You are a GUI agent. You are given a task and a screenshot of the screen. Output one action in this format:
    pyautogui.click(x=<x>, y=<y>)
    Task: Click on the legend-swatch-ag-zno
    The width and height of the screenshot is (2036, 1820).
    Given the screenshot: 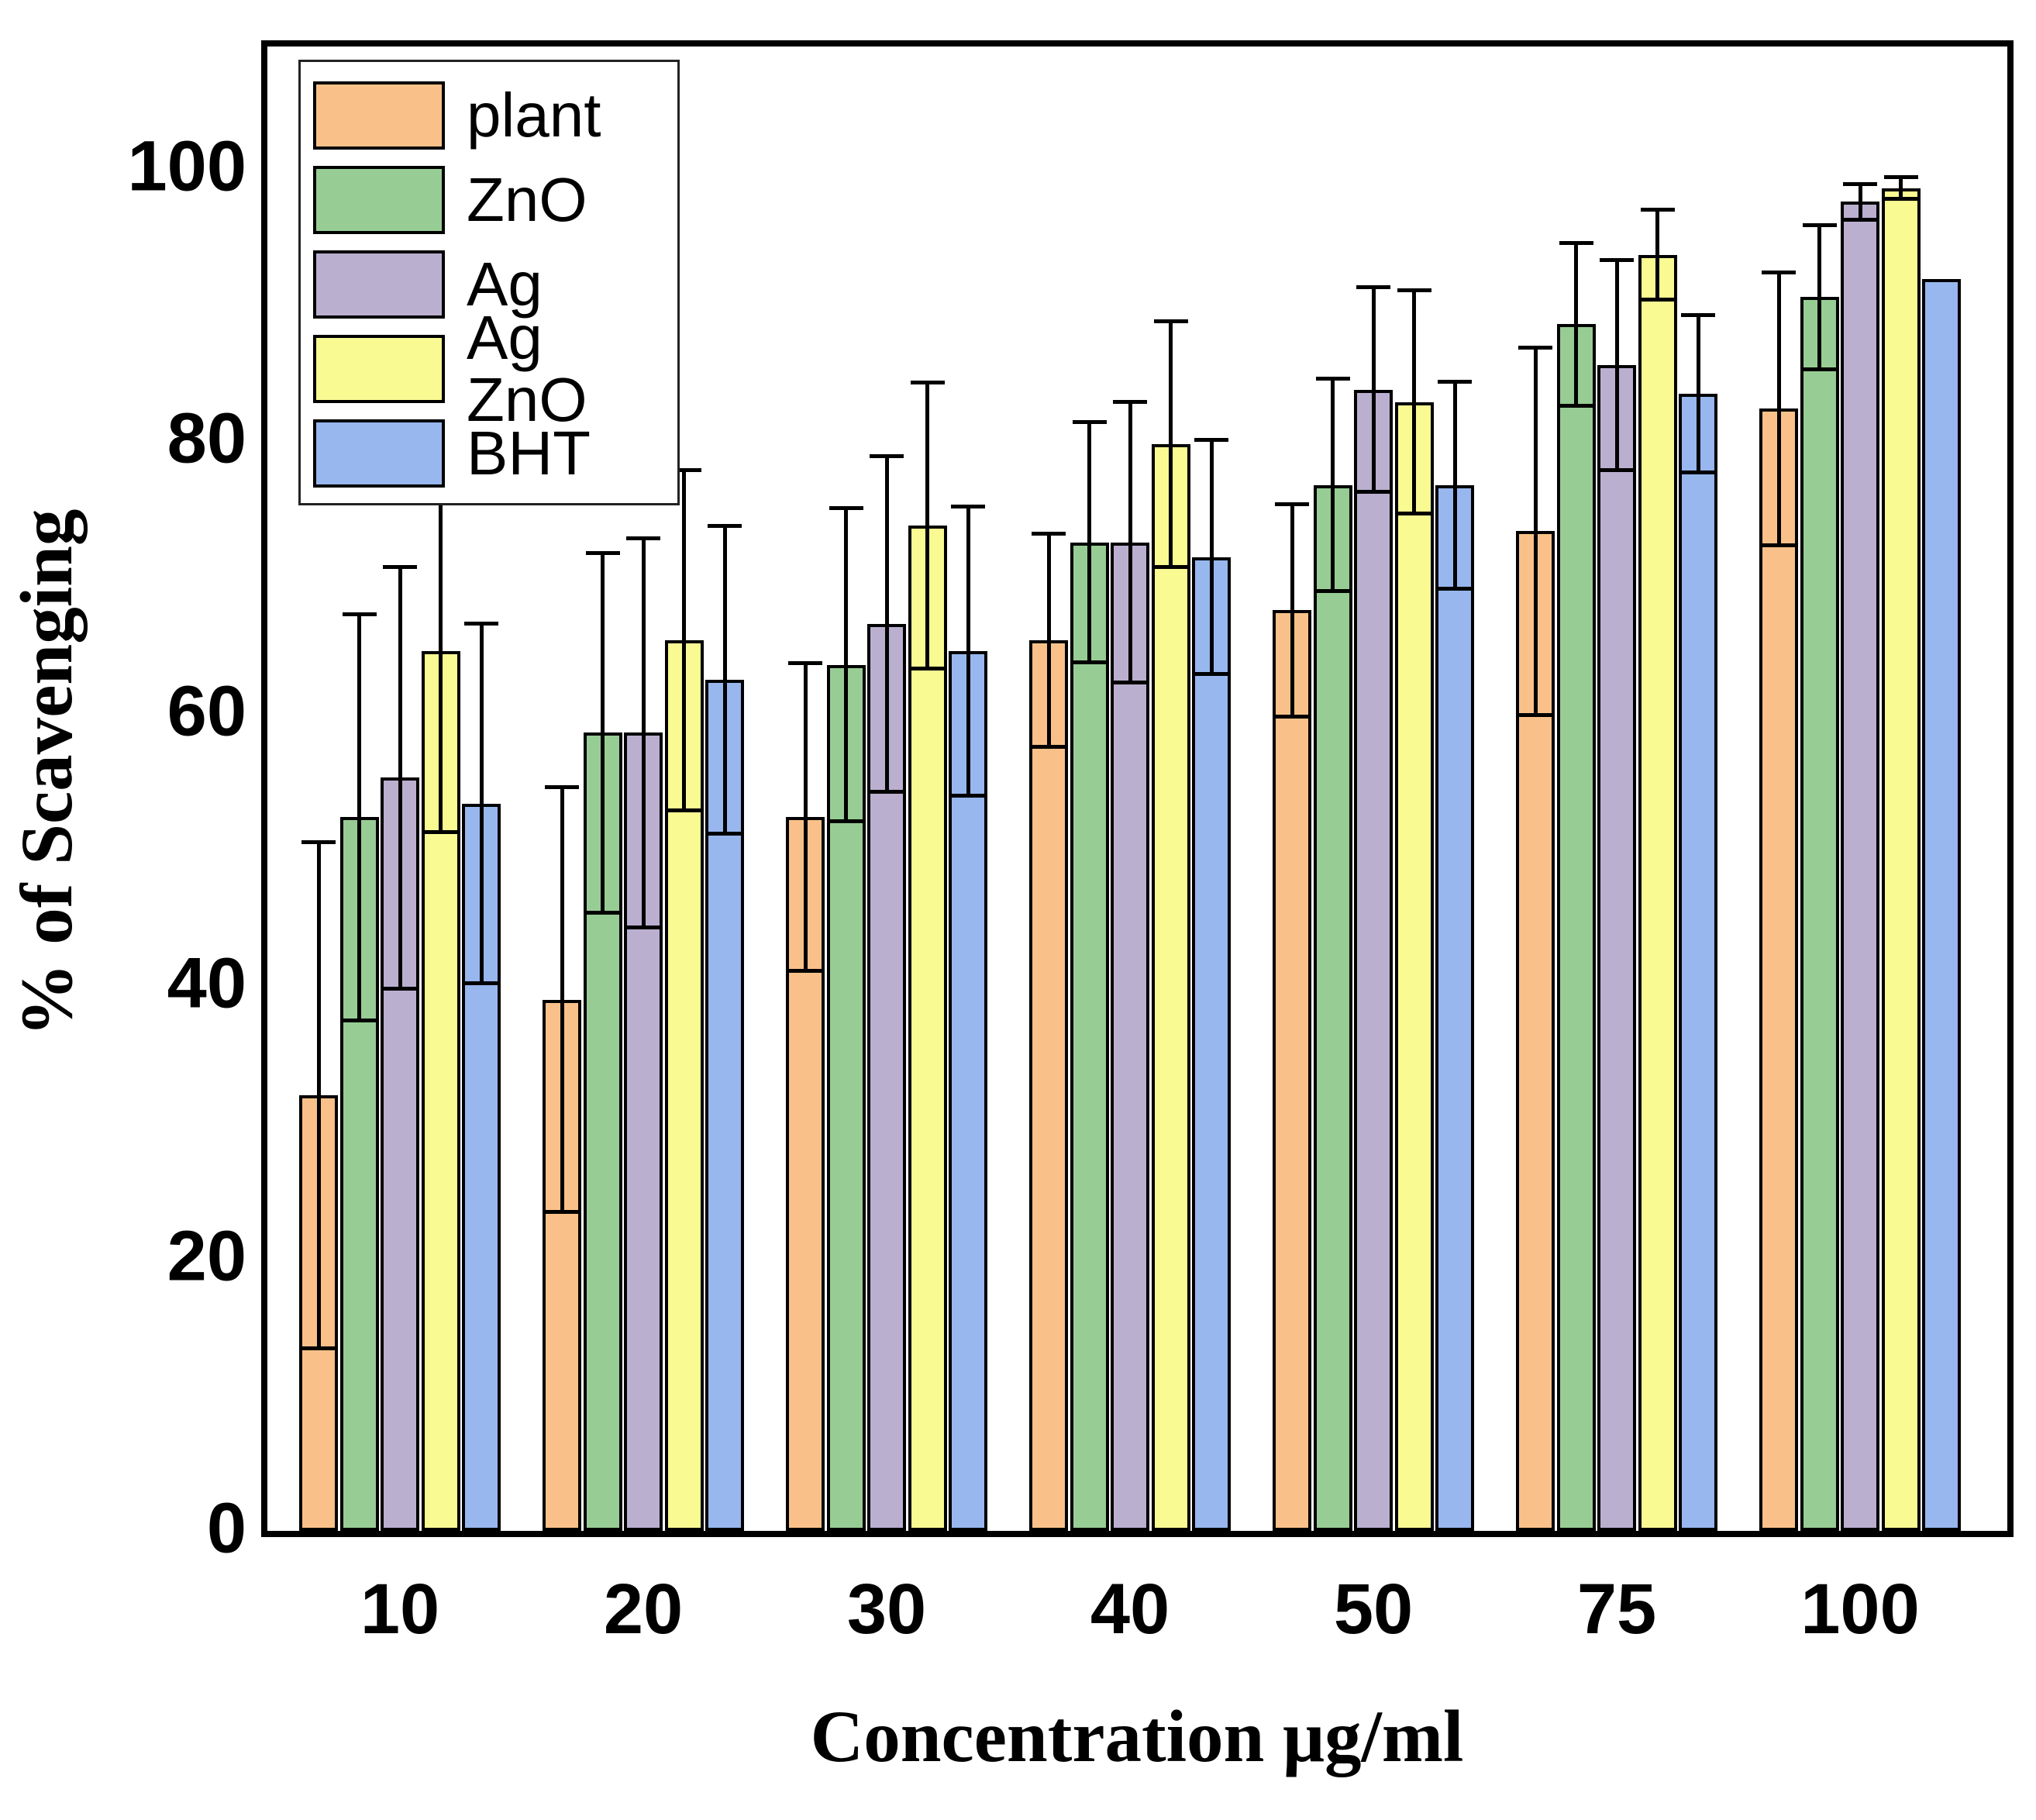 What is the action you would take?
    pyautogui.click(x=379, y=369)
    